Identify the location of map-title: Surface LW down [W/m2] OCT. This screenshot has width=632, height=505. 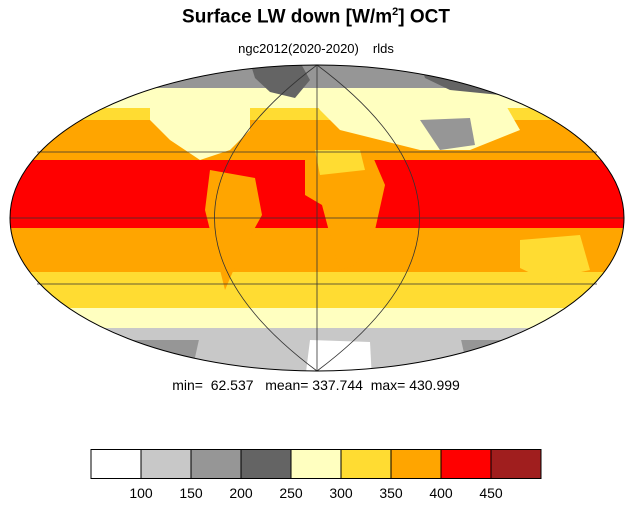
(316, 17).